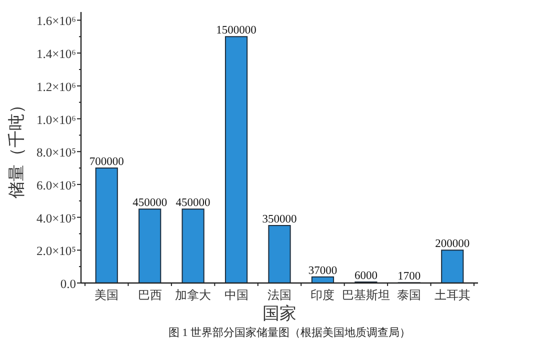 The image size is (534, 354). Describe the element at coordinates (409, 276) in the screenshot. I see `data-label: 1700` at that location.